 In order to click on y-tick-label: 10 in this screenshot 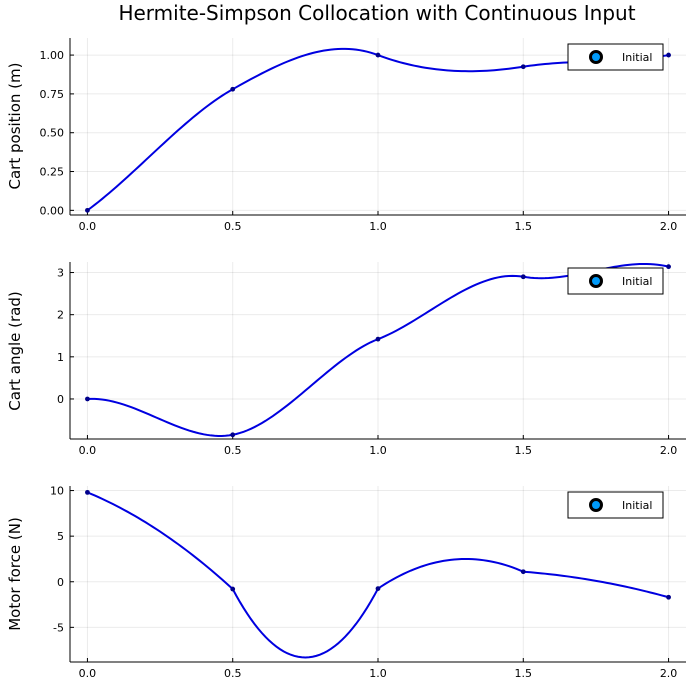, I will do `click(57, 491)`.